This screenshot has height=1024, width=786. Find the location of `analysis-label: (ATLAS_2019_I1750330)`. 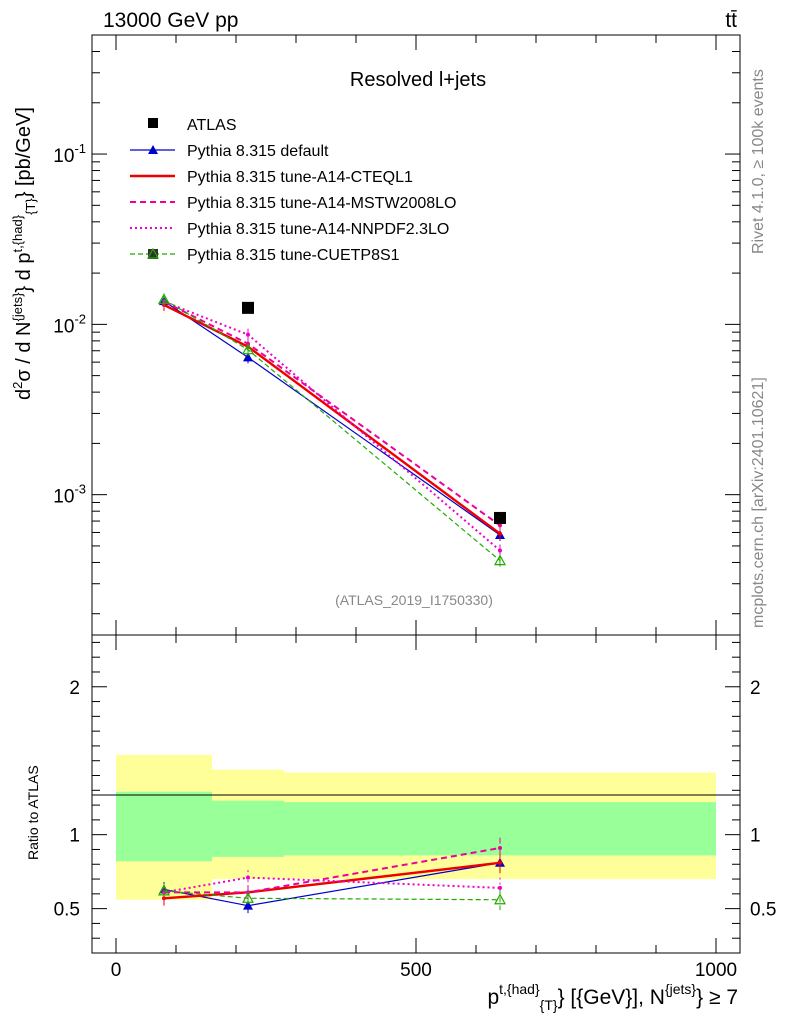

analysis-label: (ATLAS_2019_I1750330) is located at coordinates (414, 600).